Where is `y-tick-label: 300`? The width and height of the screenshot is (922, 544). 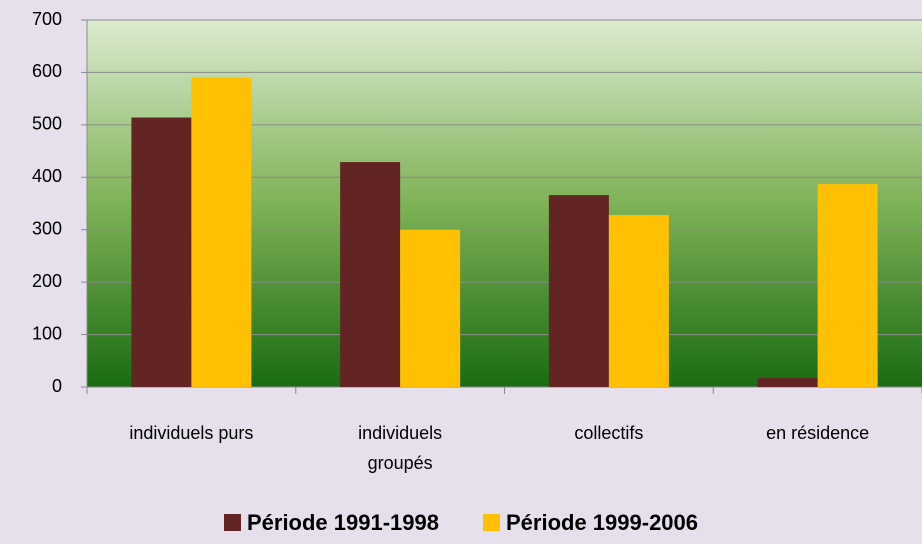
y-tick-label: 300 is located at coordinates (47, 228).